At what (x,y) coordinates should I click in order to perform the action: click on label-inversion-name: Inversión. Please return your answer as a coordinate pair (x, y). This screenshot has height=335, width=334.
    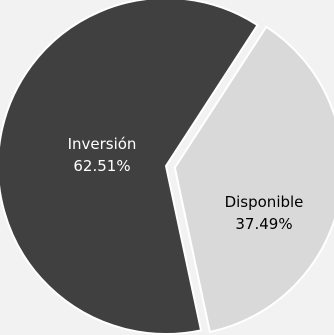
    Looking at the image, I should click on (102, 144).